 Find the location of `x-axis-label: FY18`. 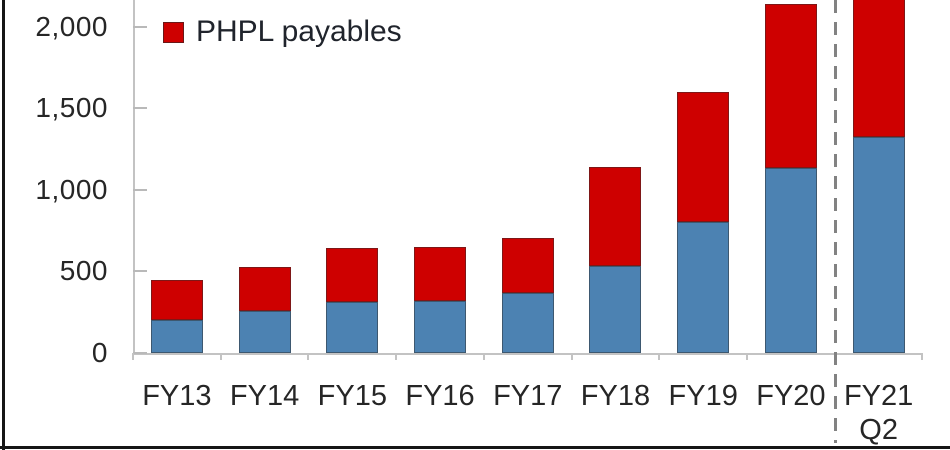

x-axis-label: FY18 is located at coordinates (615, 396).